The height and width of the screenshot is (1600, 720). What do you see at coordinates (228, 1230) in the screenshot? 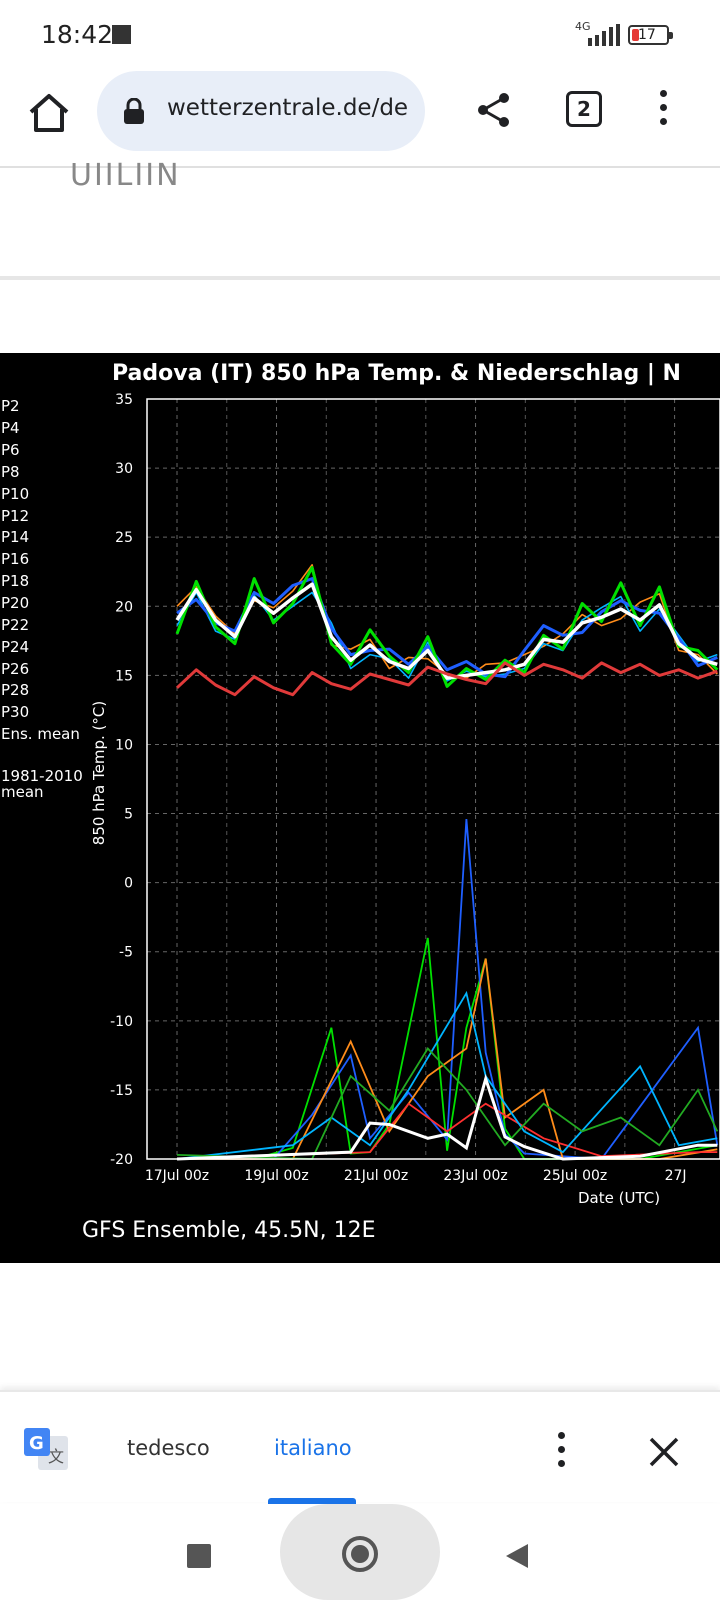
I see `chart-subtitle: GFS Ensemble, 45.5N, 12E` at bounding box center [228, 1230].